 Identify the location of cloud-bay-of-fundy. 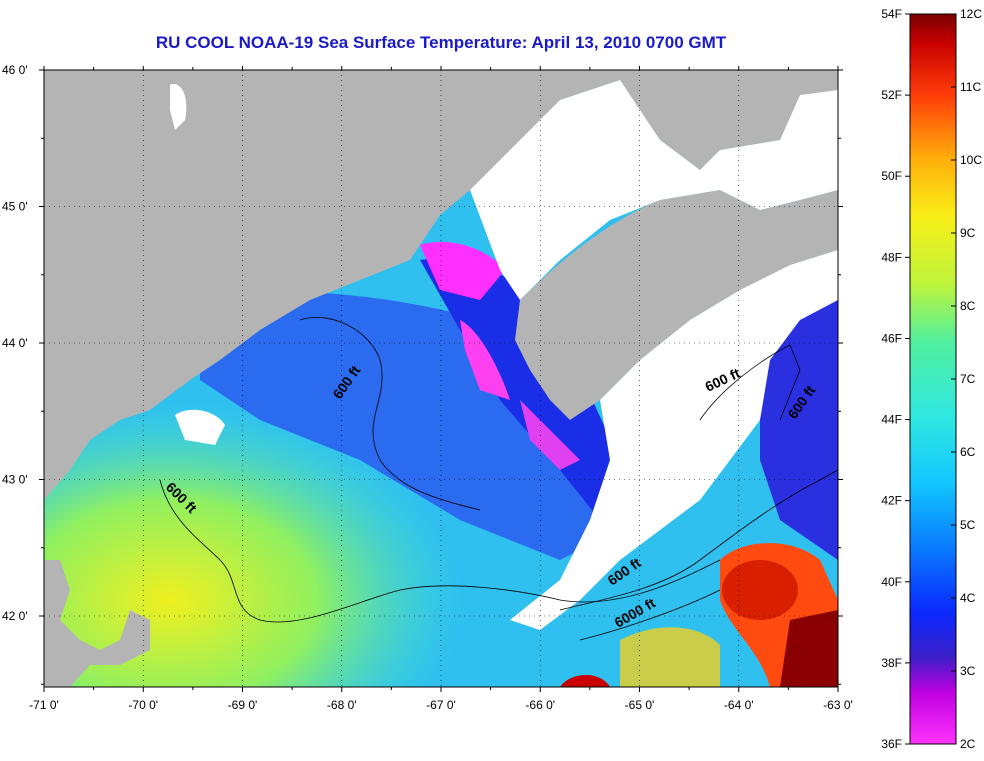
(654, 190).